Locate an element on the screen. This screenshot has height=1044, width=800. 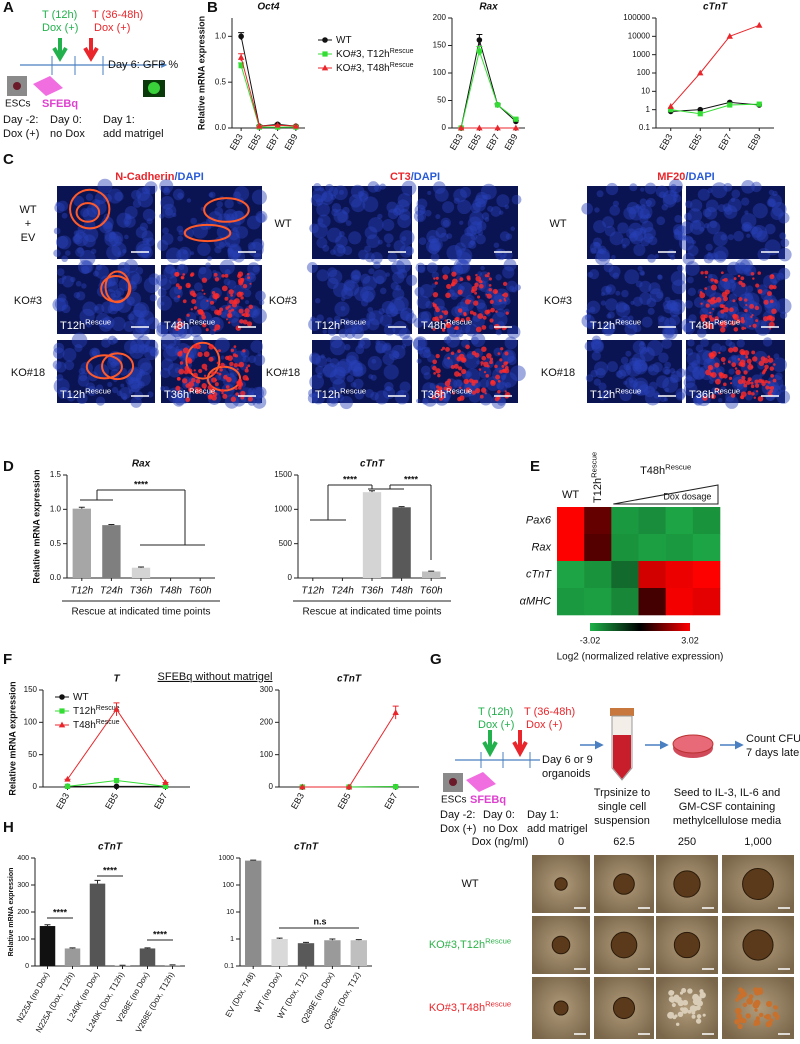
error-bar is located at coordinates (147, 948).